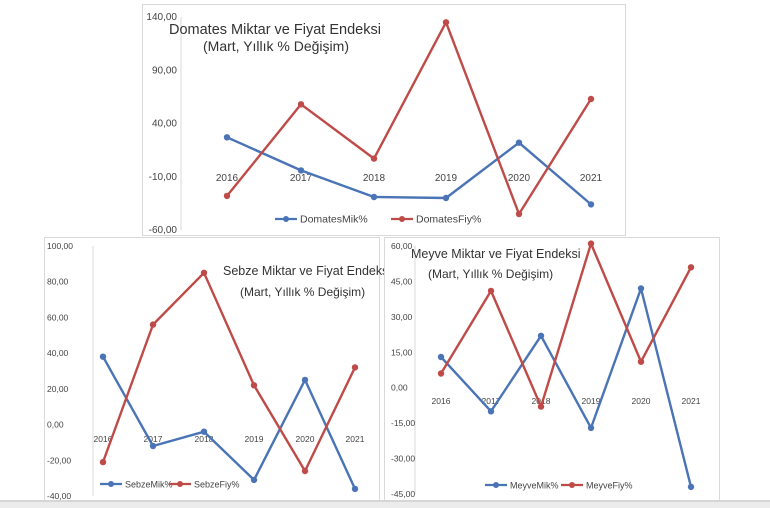 This screenshot has width=770, height=508. I want to click on chart-title: Meyve Miktar ve Fiyat Endeksi, so click(496, 254).